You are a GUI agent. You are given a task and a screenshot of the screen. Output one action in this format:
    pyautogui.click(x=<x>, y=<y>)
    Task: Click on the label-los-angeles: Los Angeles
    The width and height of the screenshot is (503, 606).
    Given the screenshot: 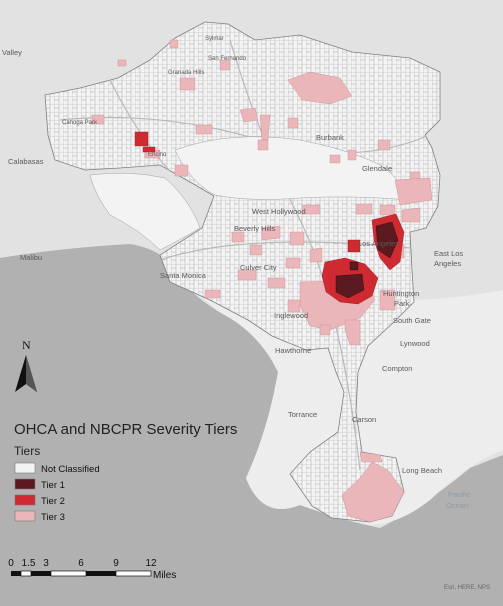 What is the action you would take?
    pyautogui.click(x=378, y=243)
    